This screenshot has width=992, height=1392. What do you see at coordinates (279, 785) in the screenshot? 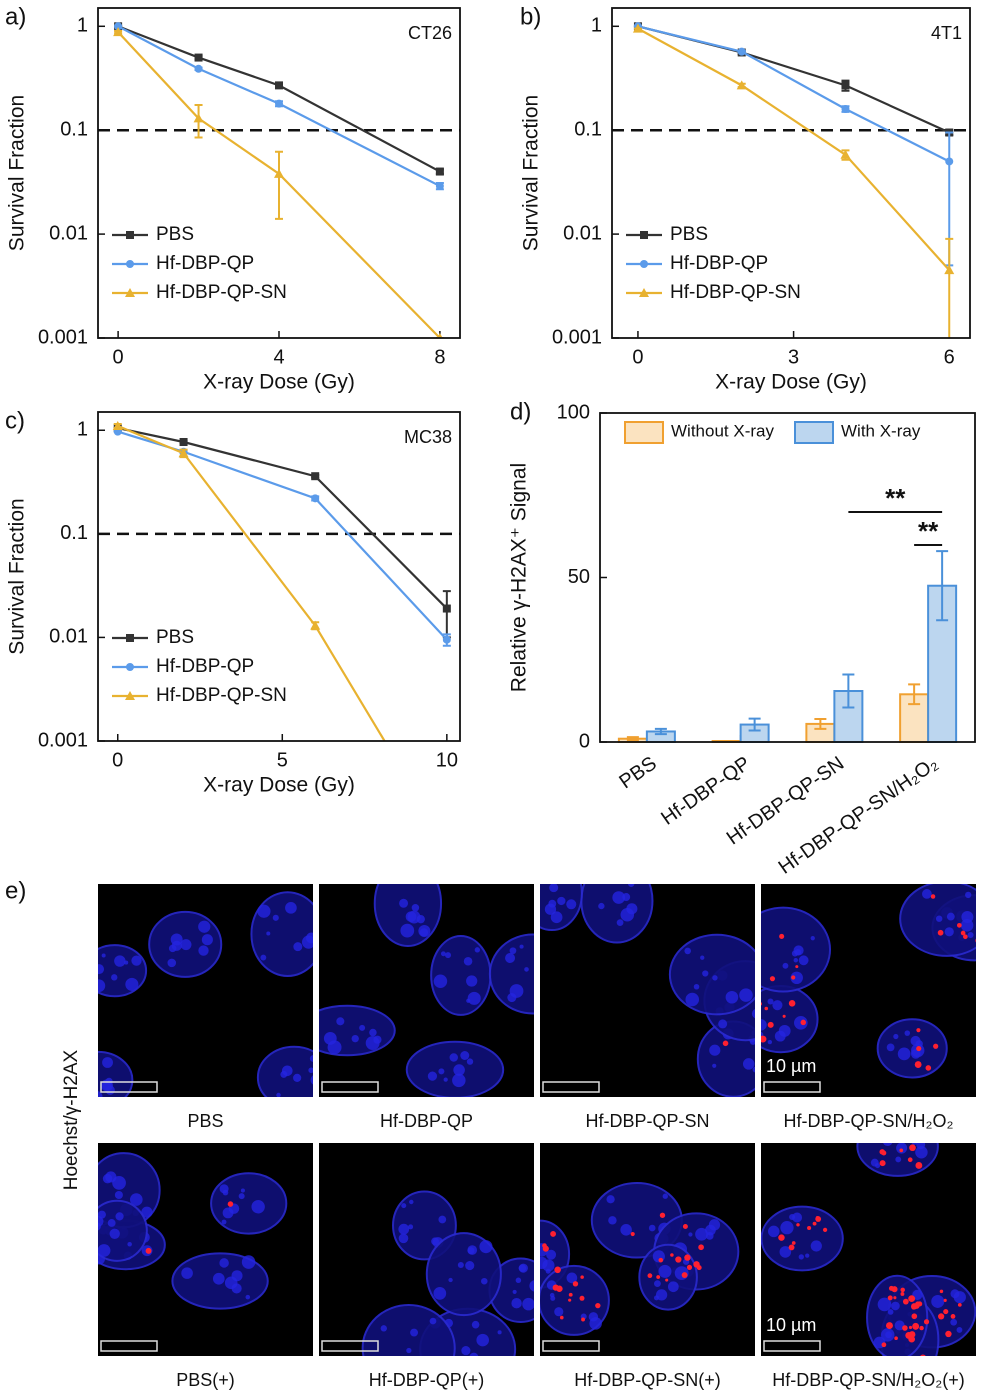
I see `x-axis-label: X-ray Dose (Gy)` at bounding box center [279, 785].